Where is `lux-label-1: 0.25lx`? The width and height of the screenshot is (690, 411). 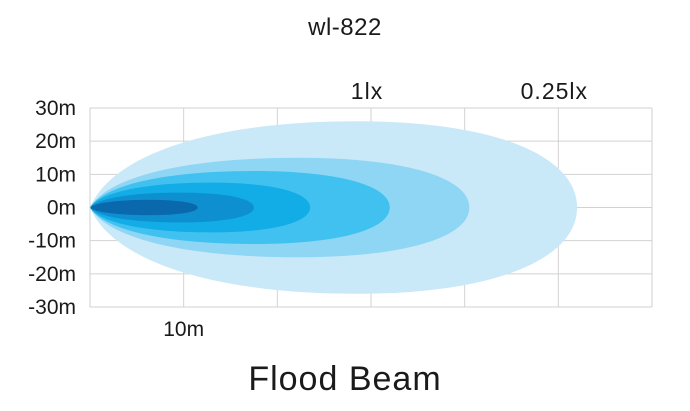
lux-label-1: 0.25lx is located at coordinates (554, 91).